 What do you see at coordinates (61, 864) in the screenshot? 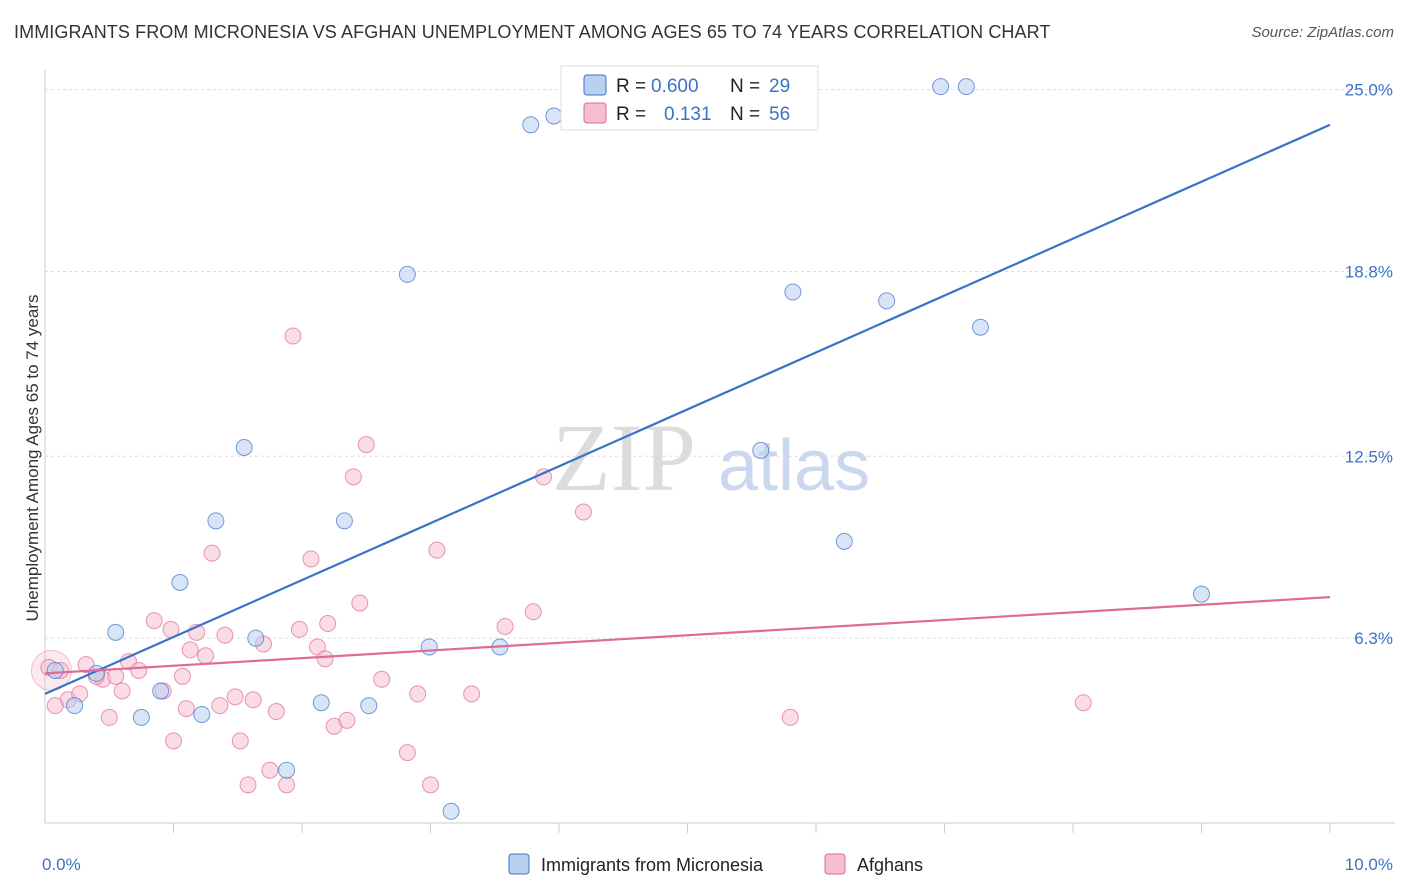
I see `x-tick-label-min: 0.0%` at bounding box center [61, 864].